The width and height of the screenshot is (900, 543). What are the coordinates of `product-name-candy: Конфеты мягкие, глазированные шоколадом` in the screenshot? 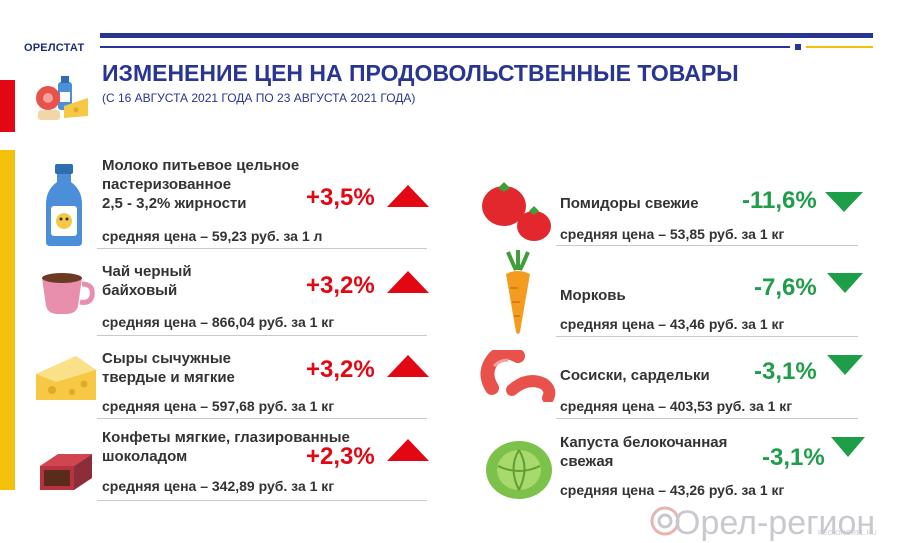 It's located at (226, 447).